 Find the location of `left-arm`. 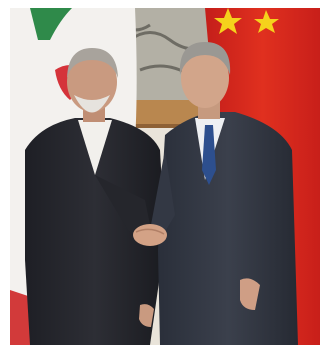

left-arm is located at coordinates (122, 207).